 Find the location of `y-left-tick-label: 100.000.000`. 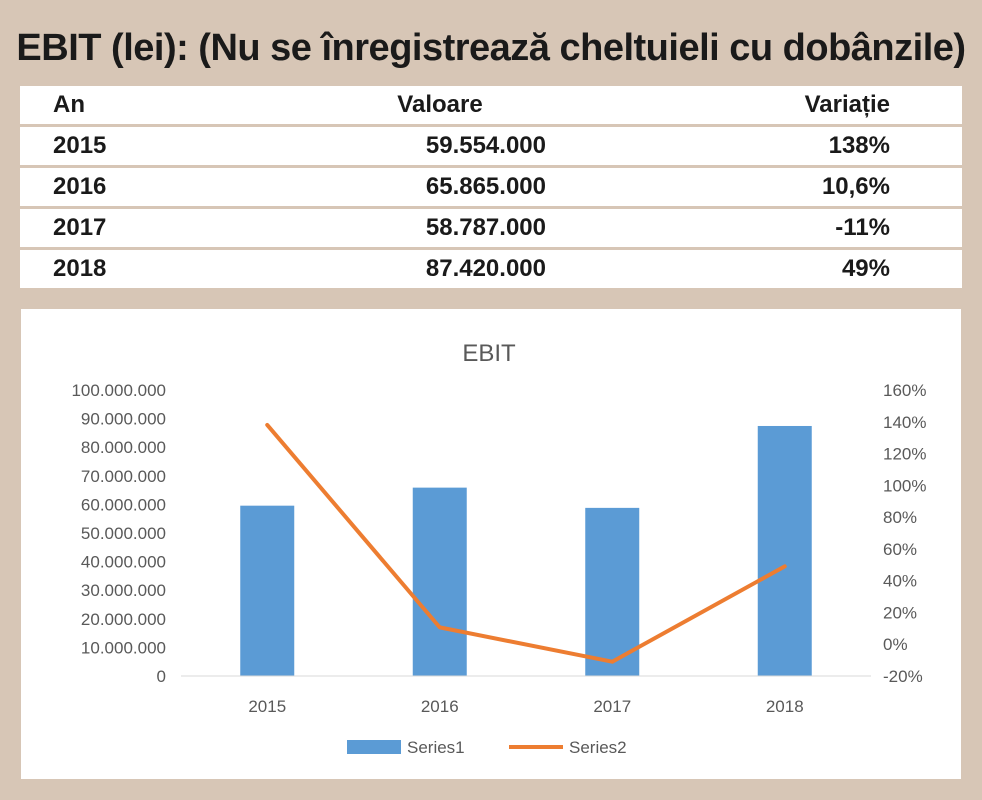

y-left-tick-label: 100.000.000 is located at coordinates (118, 390).